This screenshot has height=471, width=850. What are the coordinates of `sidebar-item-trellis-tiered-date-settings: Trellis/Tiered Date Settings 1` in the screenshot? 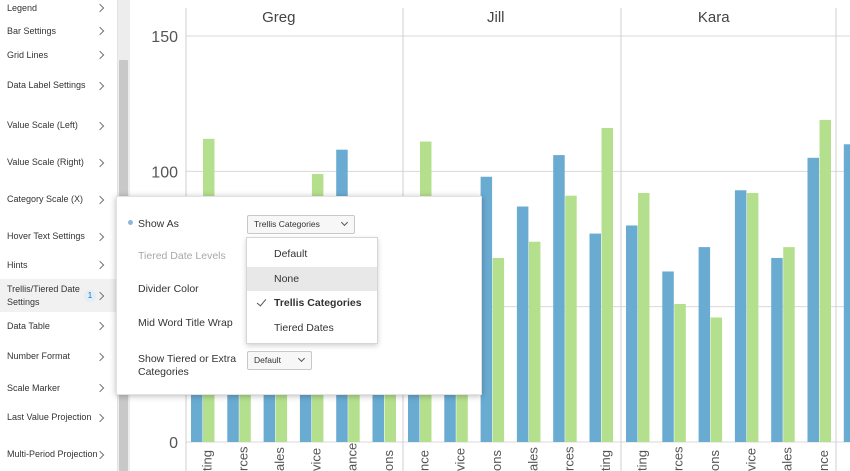 It's located at (58, 295).